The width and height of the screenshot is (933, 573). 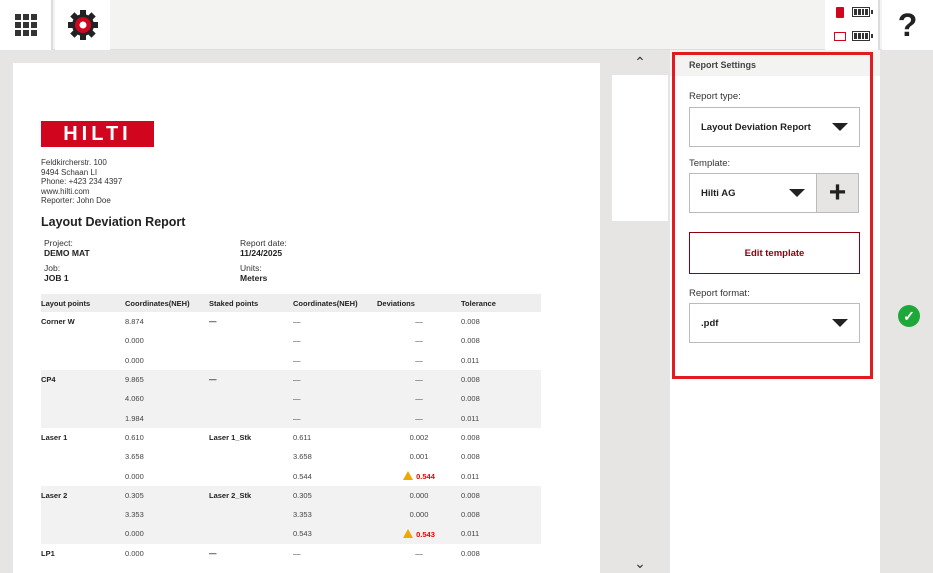 What do you see at coordinates (291, 475) in the screenshot?
I see `table-row: 0.000 0.544 0.544 0.011` at bounding box center [291, 475].